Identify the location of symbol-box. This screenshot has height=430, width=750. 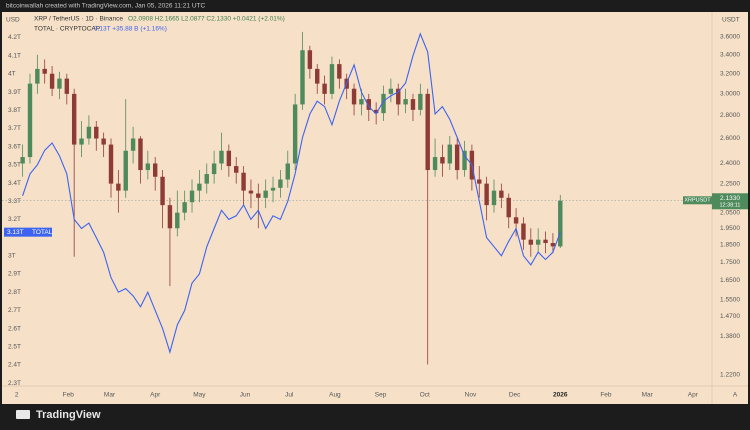
(697, 200).